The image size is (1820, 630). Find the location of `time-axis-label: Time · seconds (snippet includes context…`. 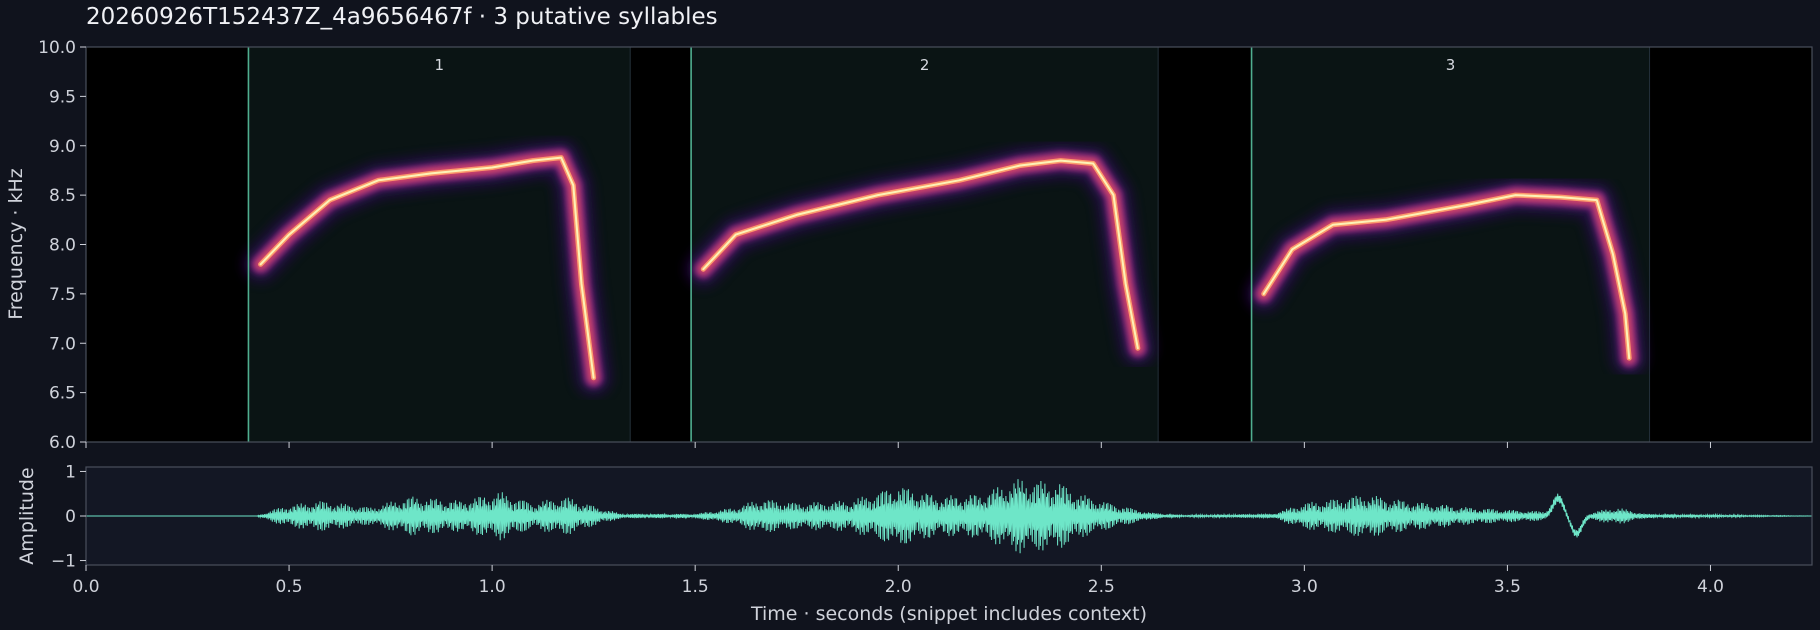

time-axis-label: Time · seconds (snippet includes context… is located at coordinates (948, 614).